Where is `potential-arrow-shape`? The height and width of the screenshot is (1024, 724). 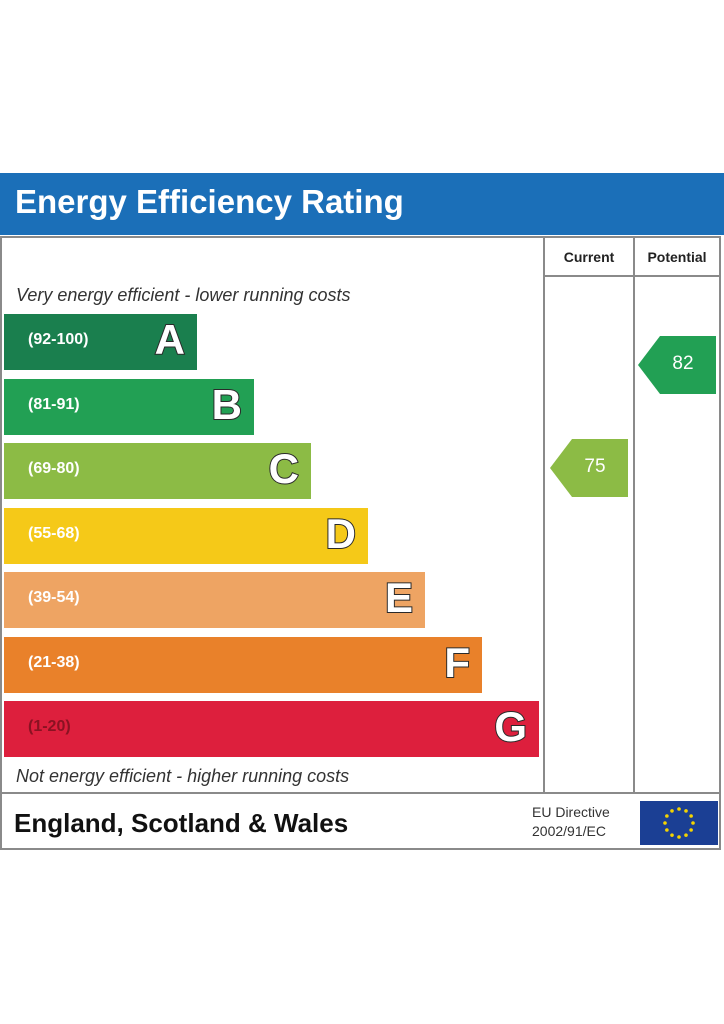 potential-arrow-shape is located at coordinates (677, 364).